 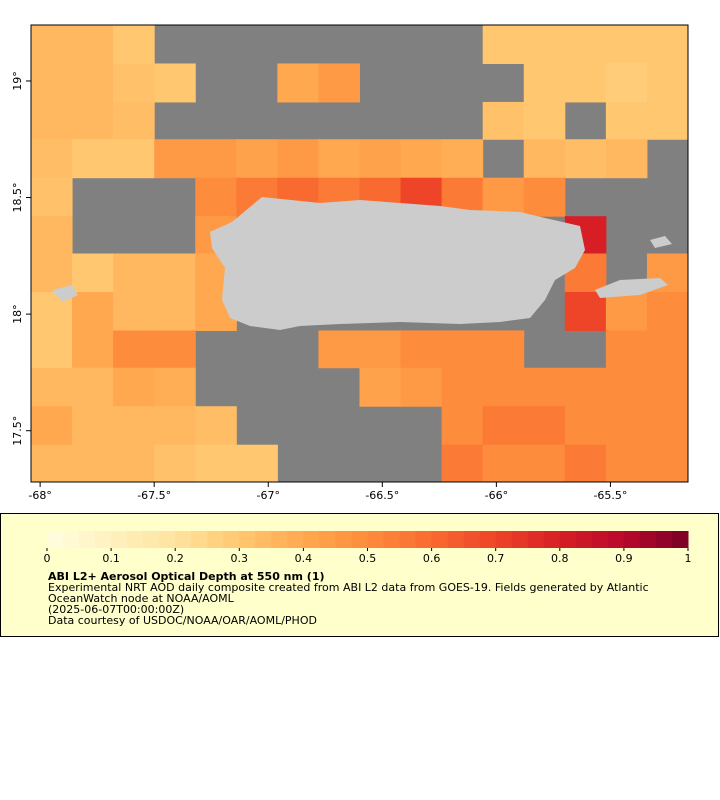 What do you see at coordinates (432, 558) in the screenshot?
I see `colorbar-tick-label: 0.6` at bounding box center [432, 558].